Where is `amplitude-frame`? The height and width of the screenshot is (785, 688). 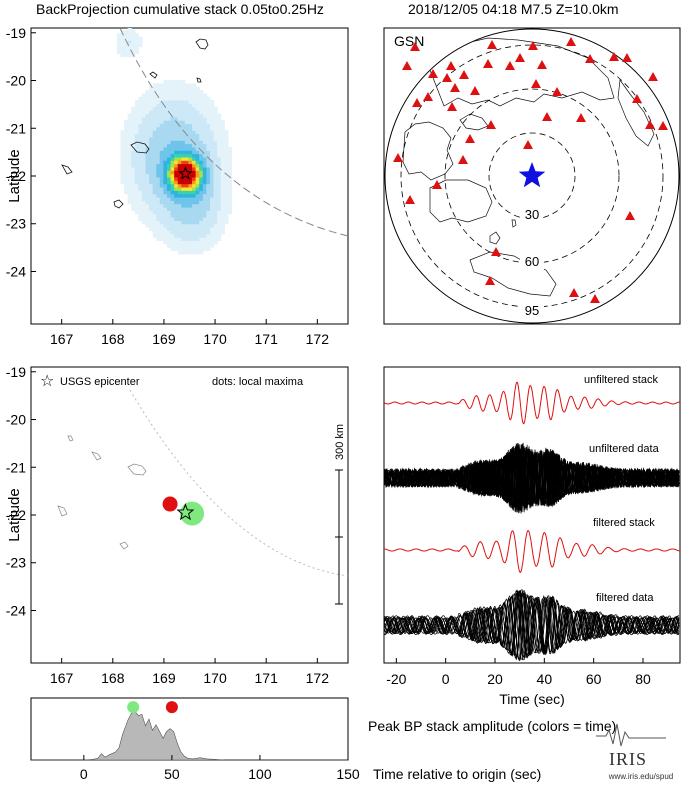
amplitude-frame is located at coordinates (189, 729).